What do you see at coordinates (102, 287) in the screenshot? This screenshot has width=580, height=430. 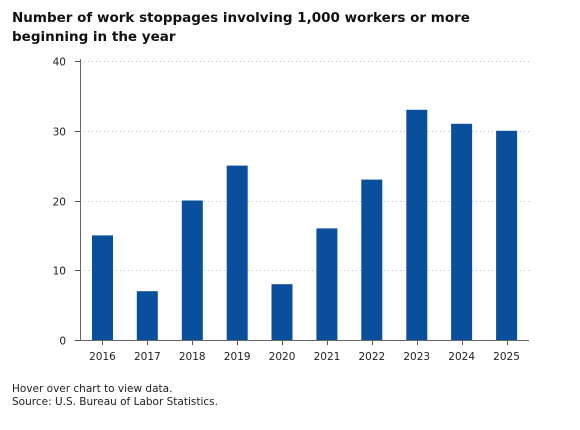 I see `bar-2016` at bounding box center [102, 287].